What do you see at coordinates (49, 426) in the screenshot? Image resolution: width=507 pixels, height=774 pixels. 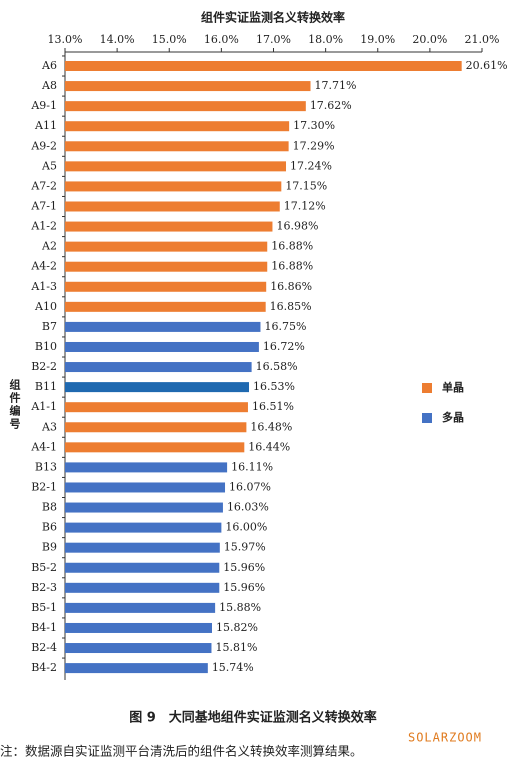 I see `y-tick-label: A3` at bounding box center [49, 426].